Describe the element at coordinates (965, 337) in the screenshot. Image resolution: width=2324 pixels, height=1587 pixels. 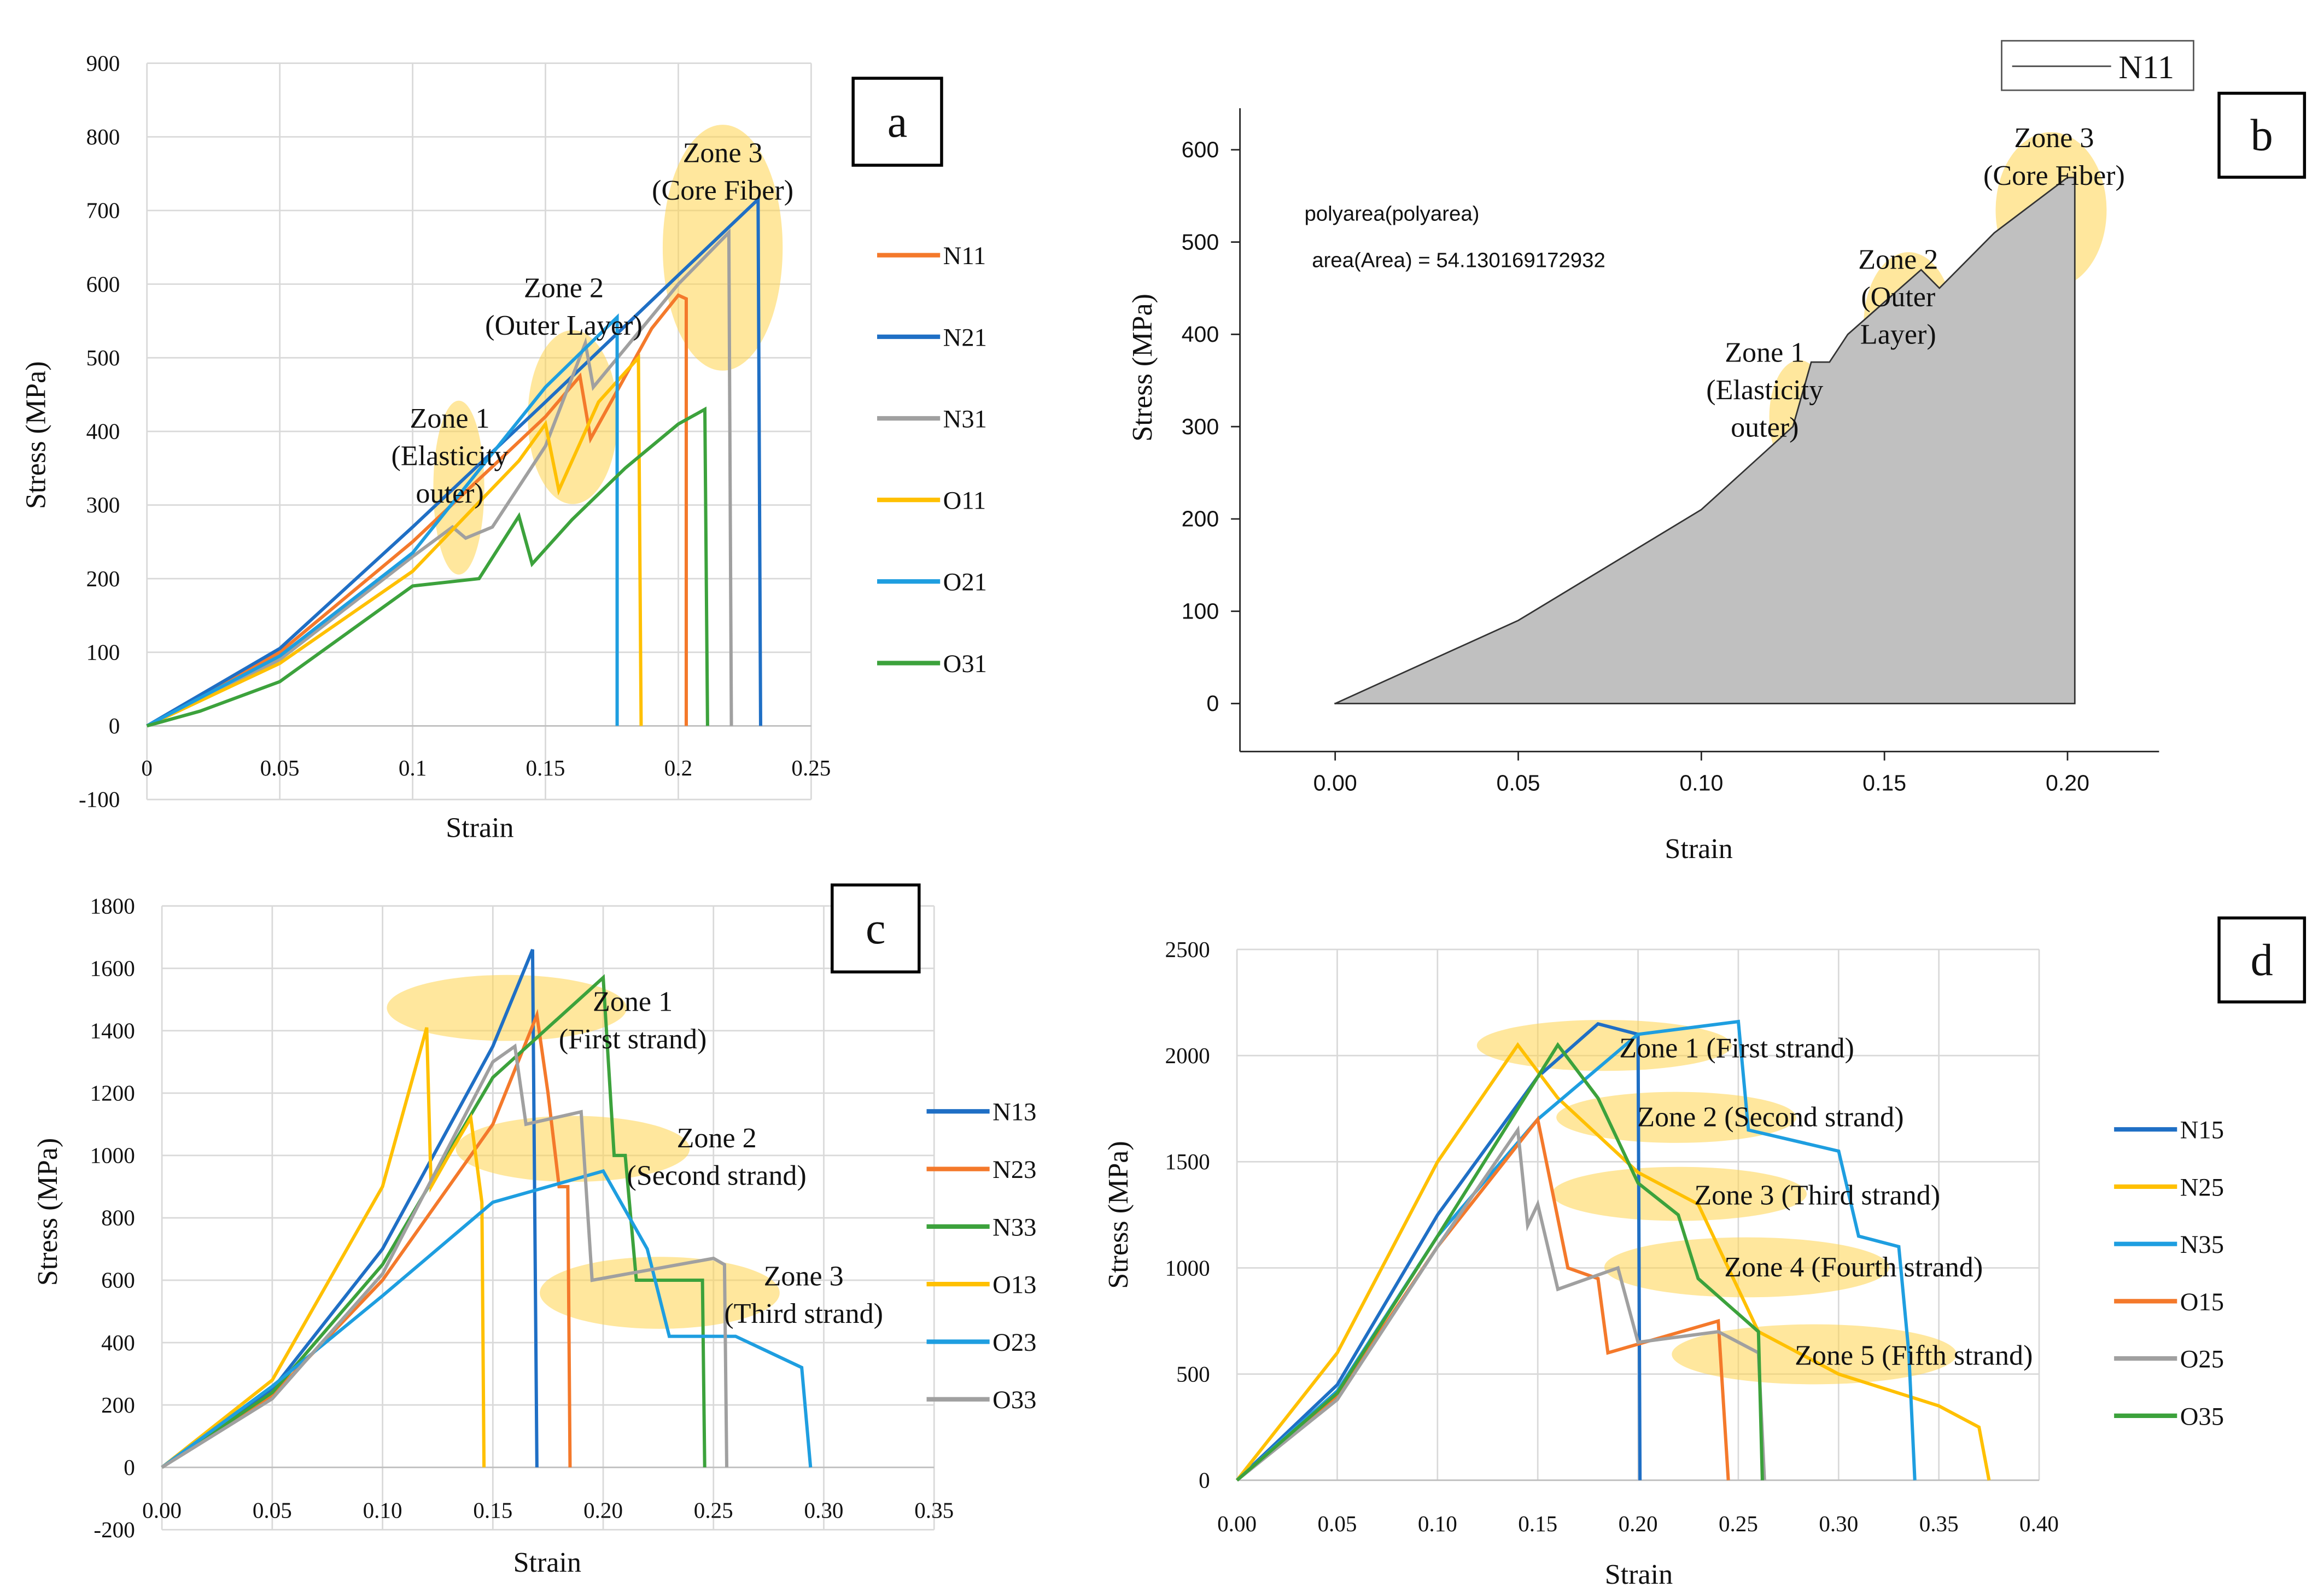
I see `legend-label: N21` at that location.